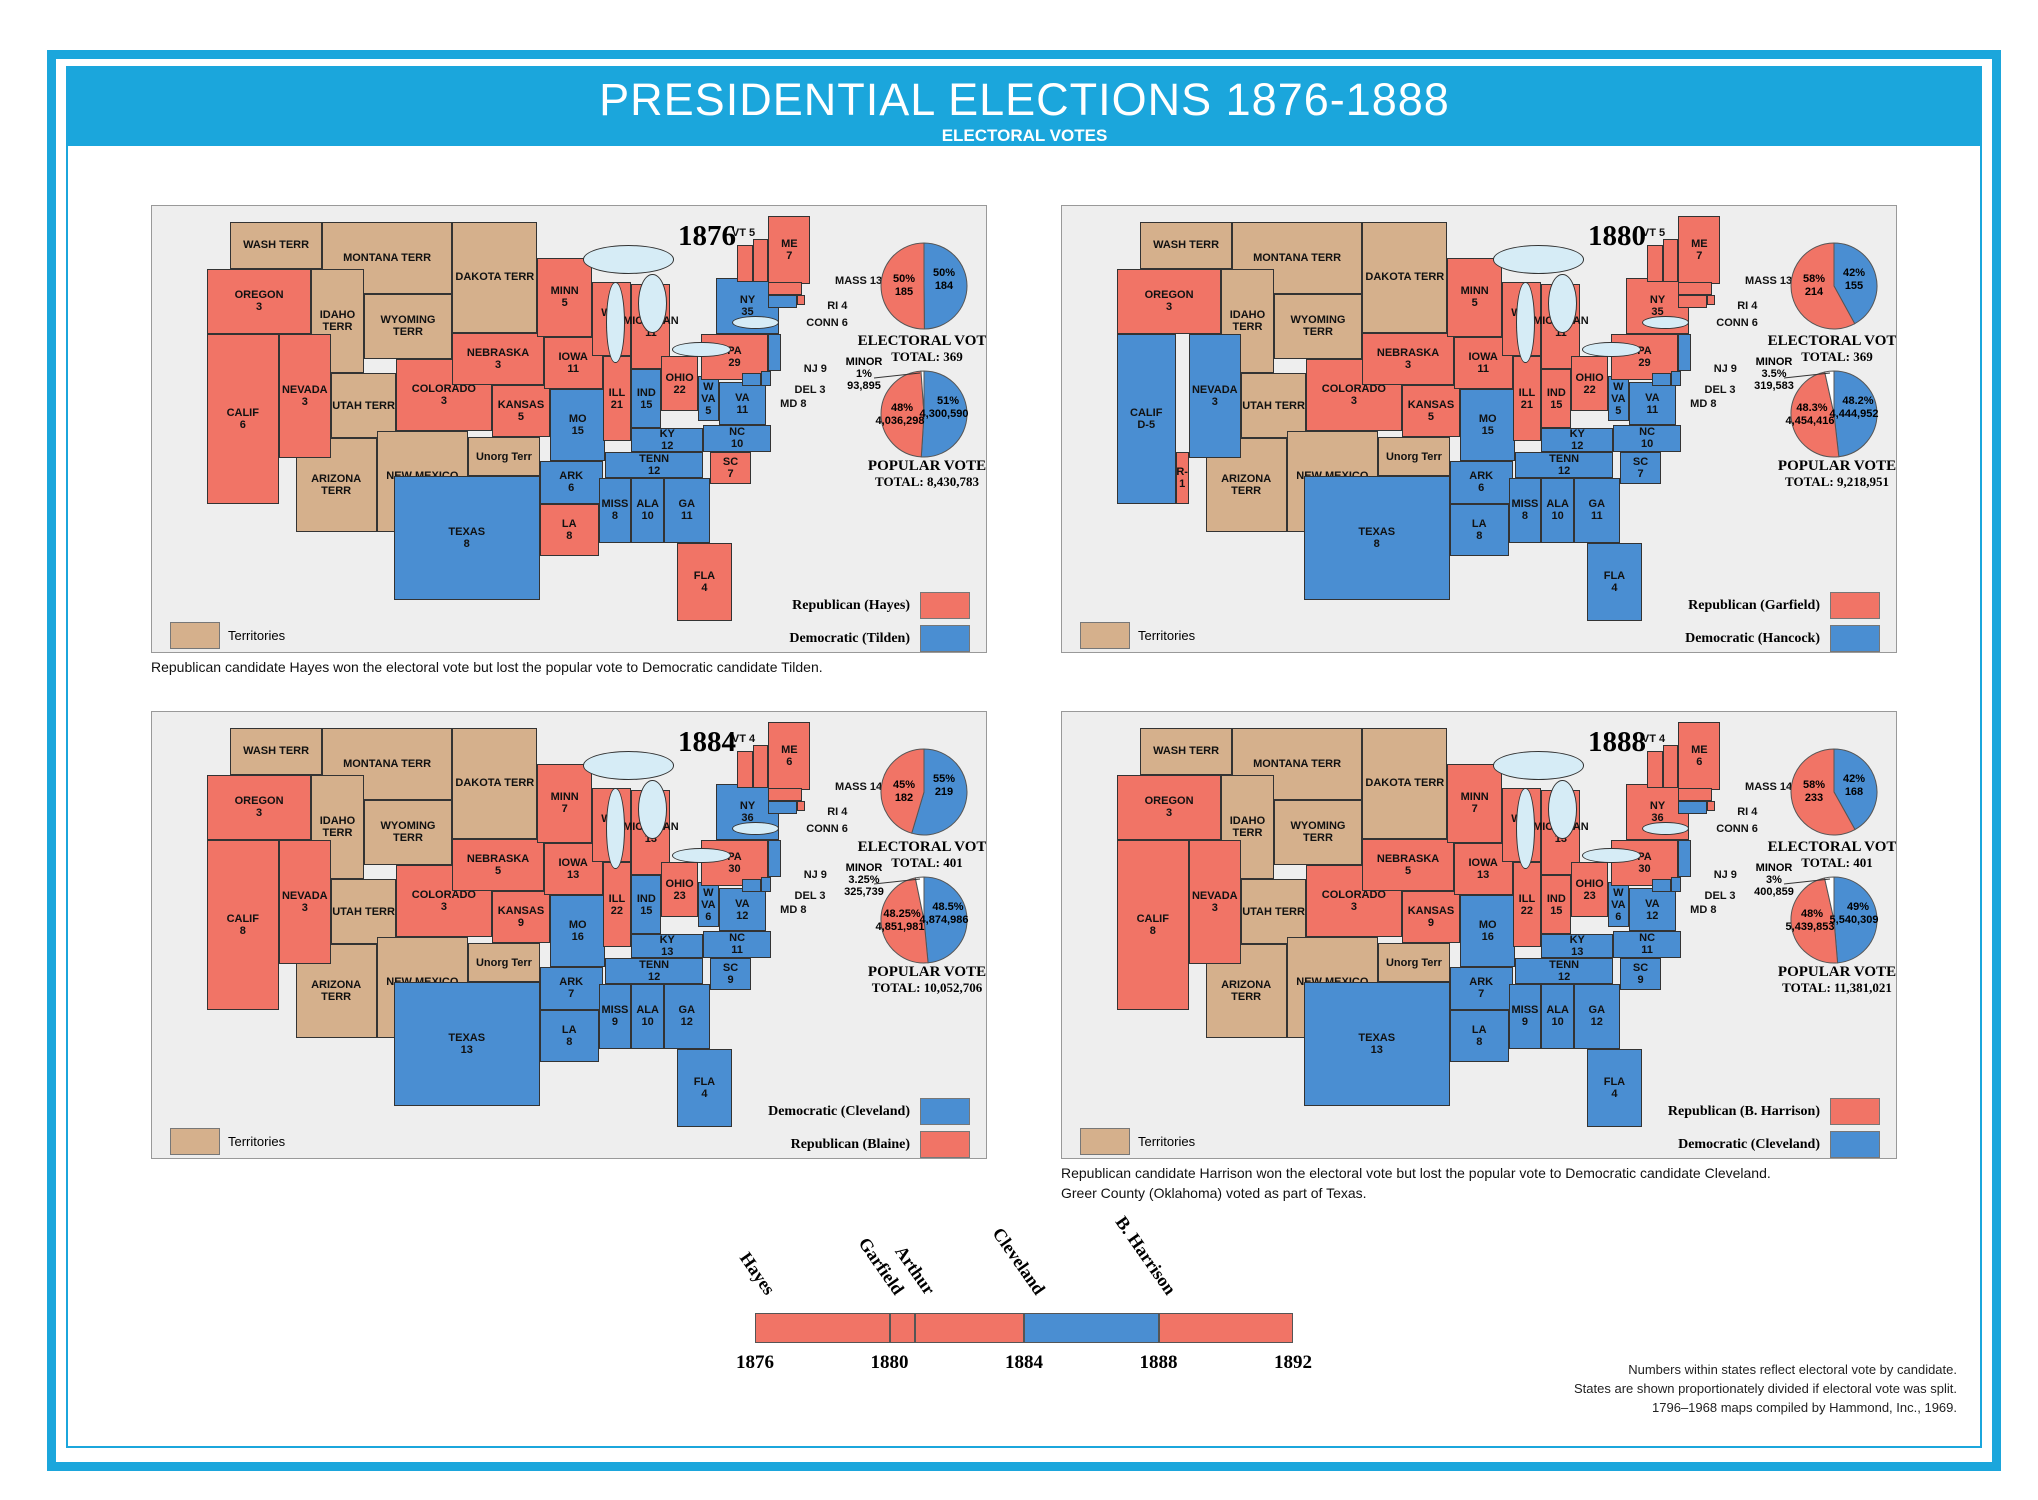 This screenshot has width=2038, height=1500. I want to click on state-ga: GA 11, so click(1596, 510).